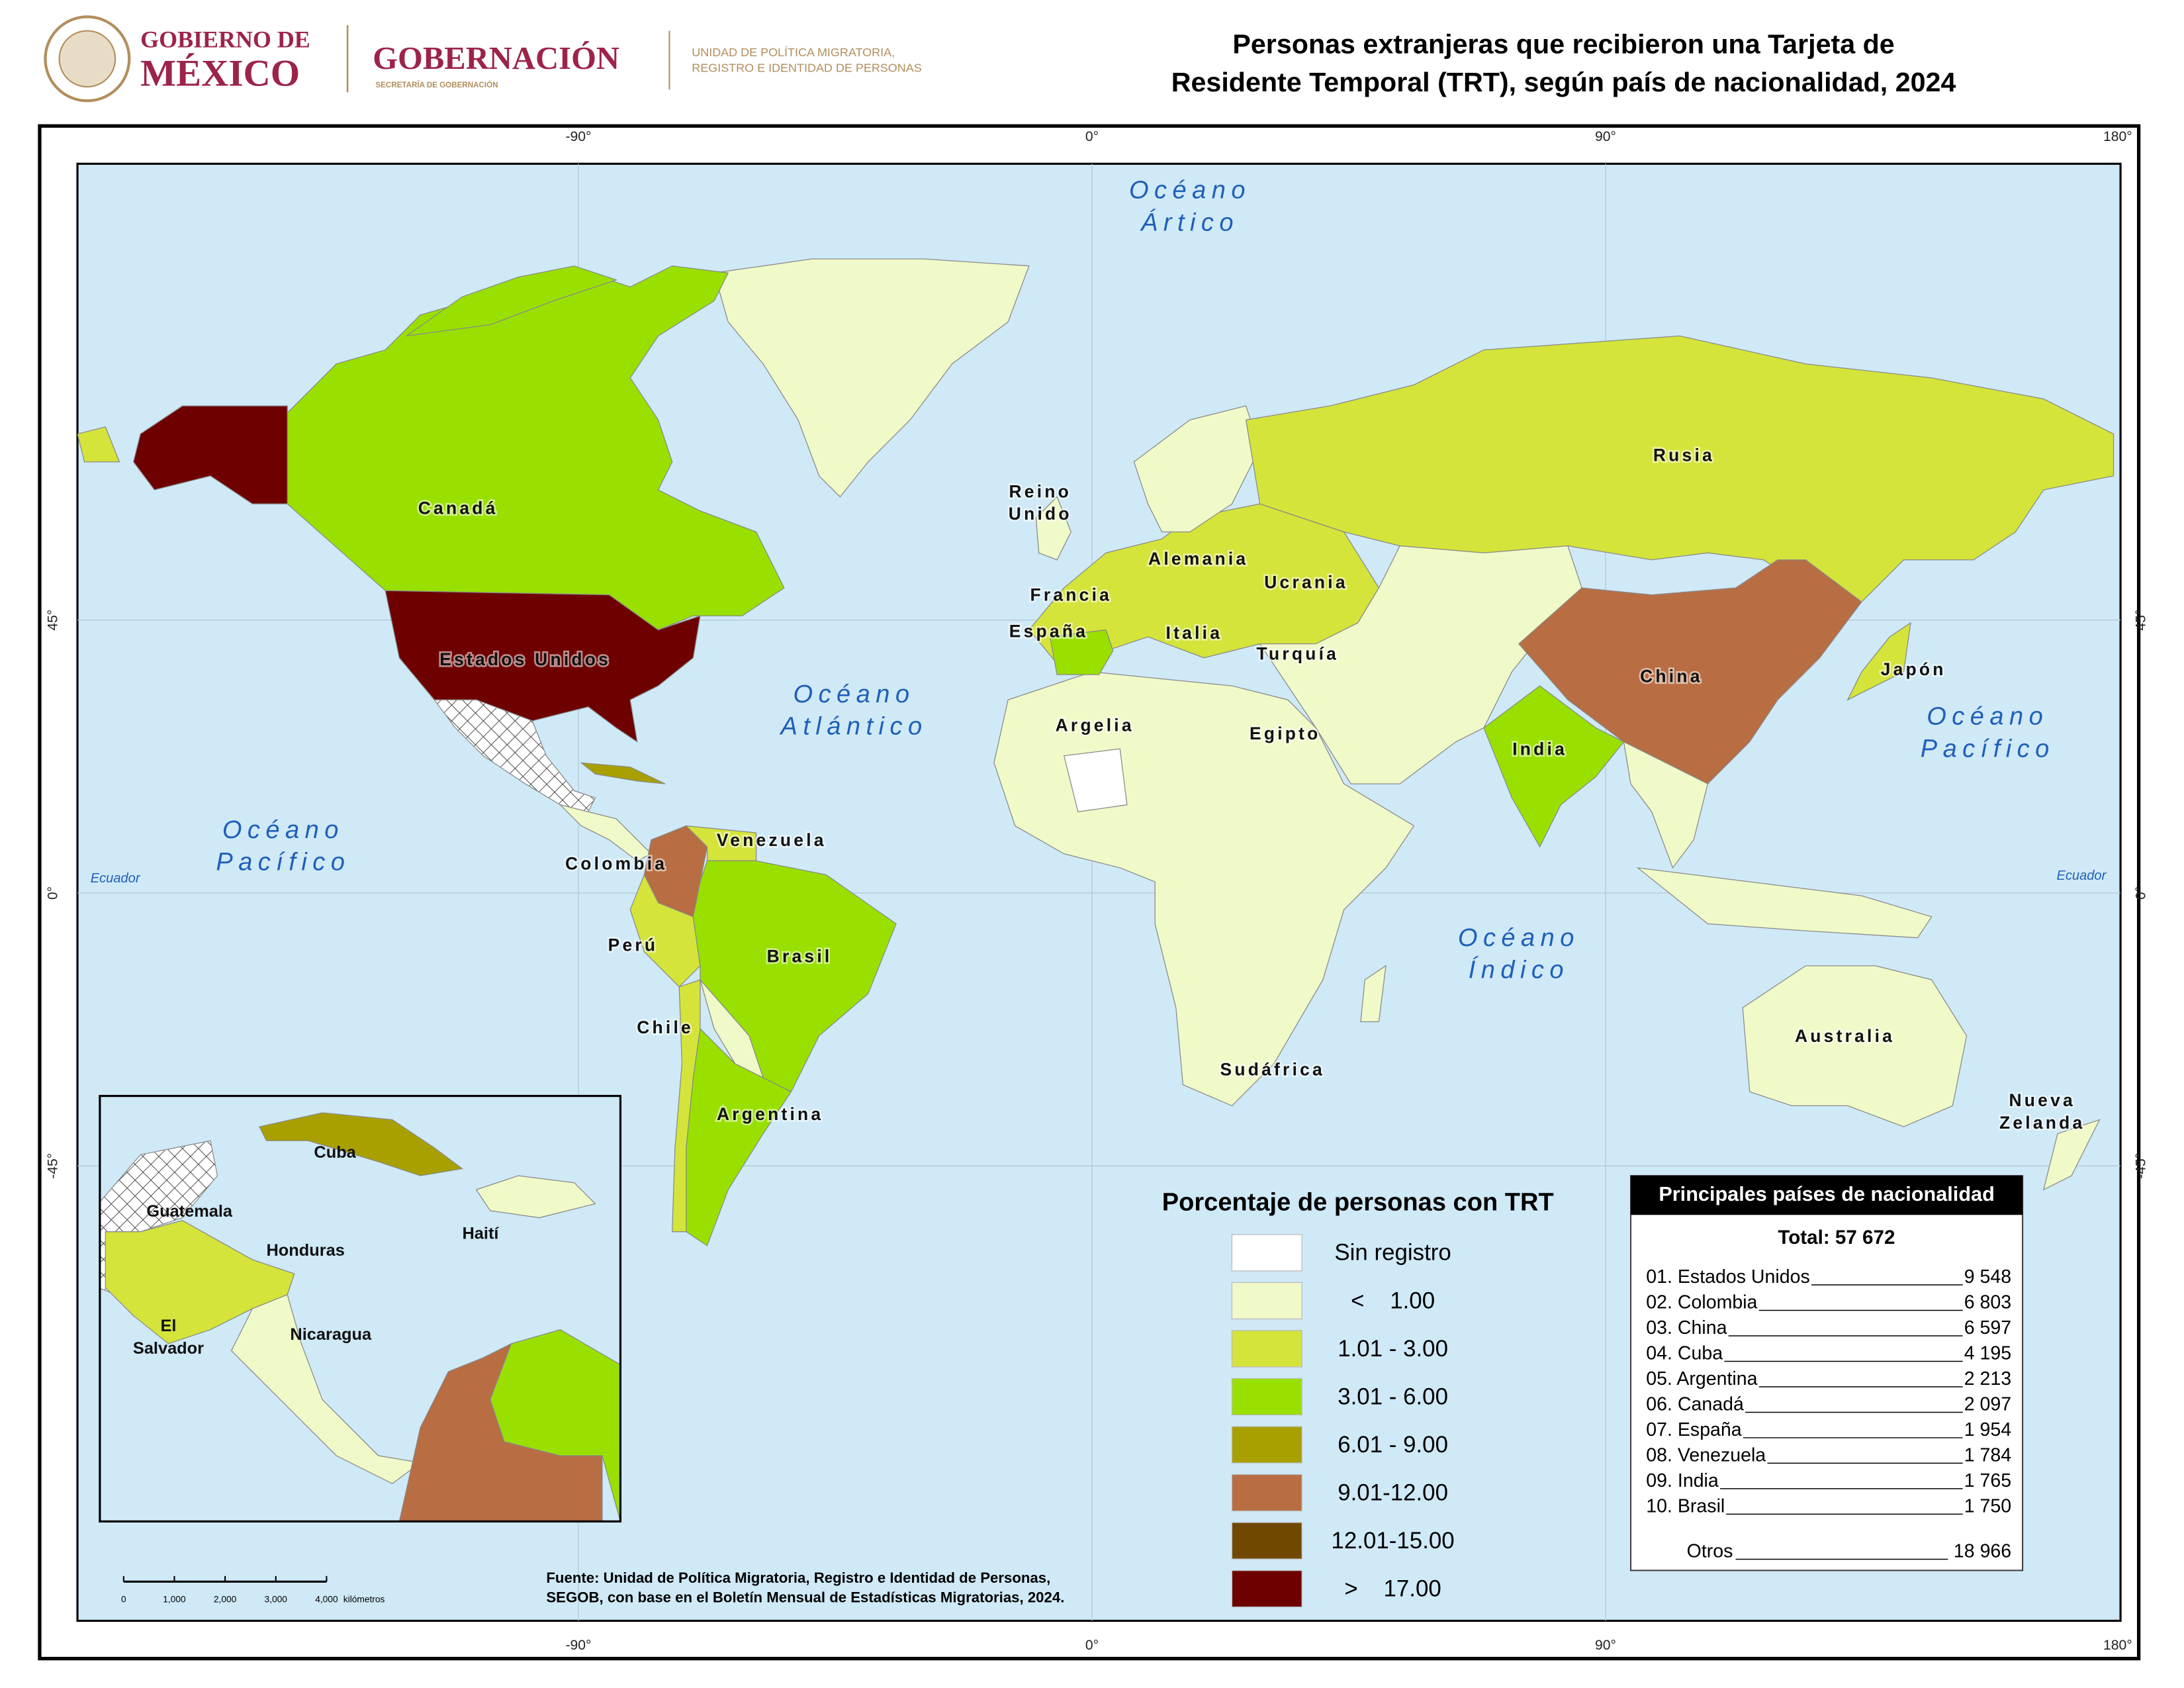 This screenshot has height=1688, width=2184. What do you see at coordinates (220, 73) in the screenshot?
I see `logo-line2: MÉXICO` at bounding box center [220, 73].